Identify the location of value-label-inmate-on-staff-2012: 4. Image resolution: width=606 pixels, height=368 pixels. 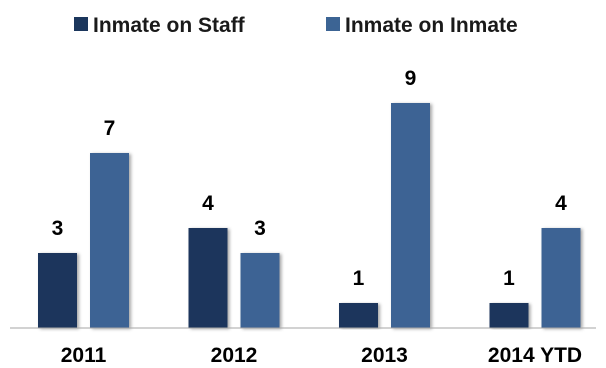
(208, 203).